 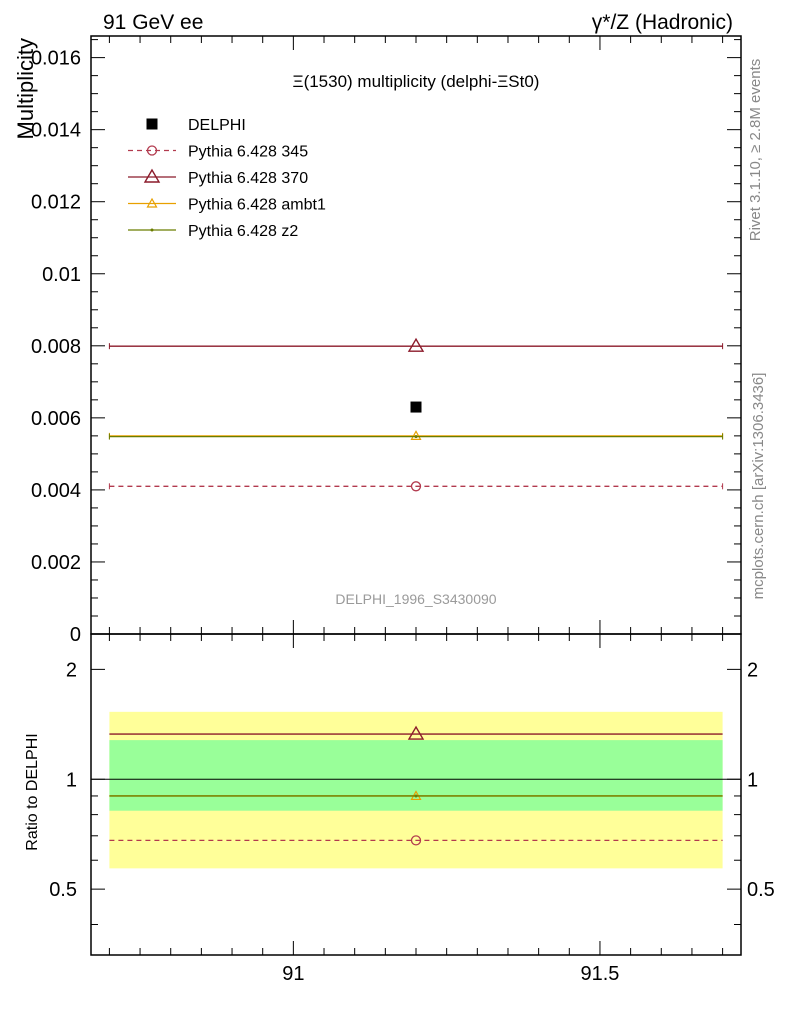 I want to click on analysis-label: DELPHI_1996_S3430090, so click(x=415, y=599).